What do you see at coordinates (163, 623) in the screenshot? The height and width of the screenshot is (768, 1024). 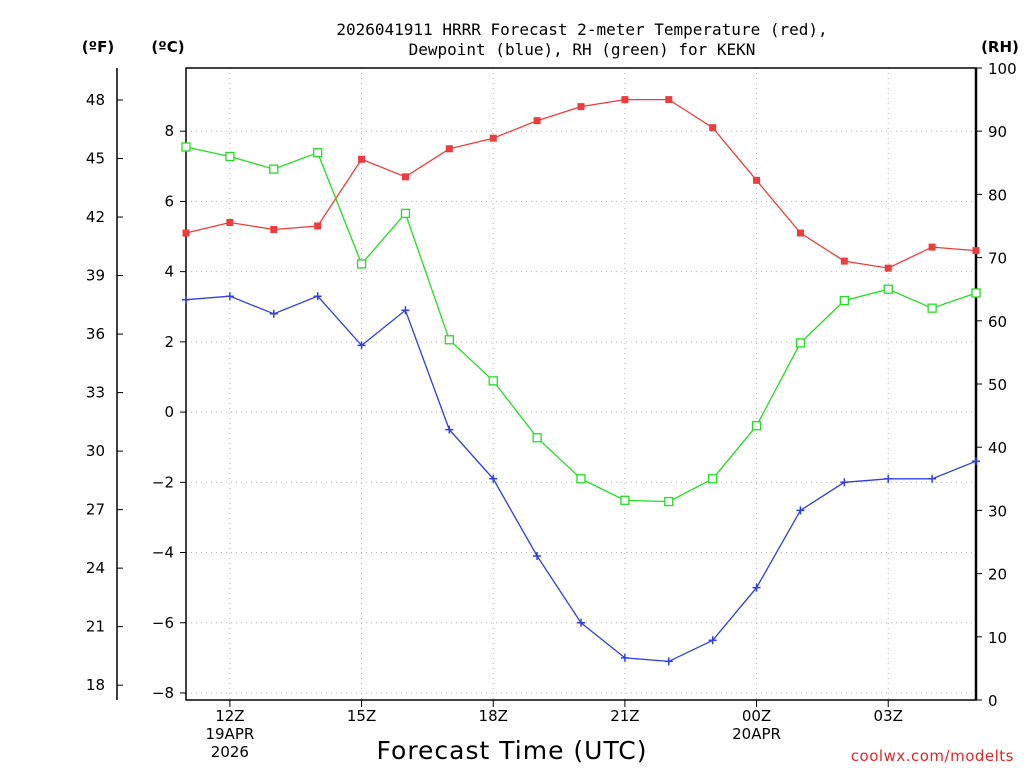 I see `celsius-tick-label: −6` at bounding box center [163, 623].